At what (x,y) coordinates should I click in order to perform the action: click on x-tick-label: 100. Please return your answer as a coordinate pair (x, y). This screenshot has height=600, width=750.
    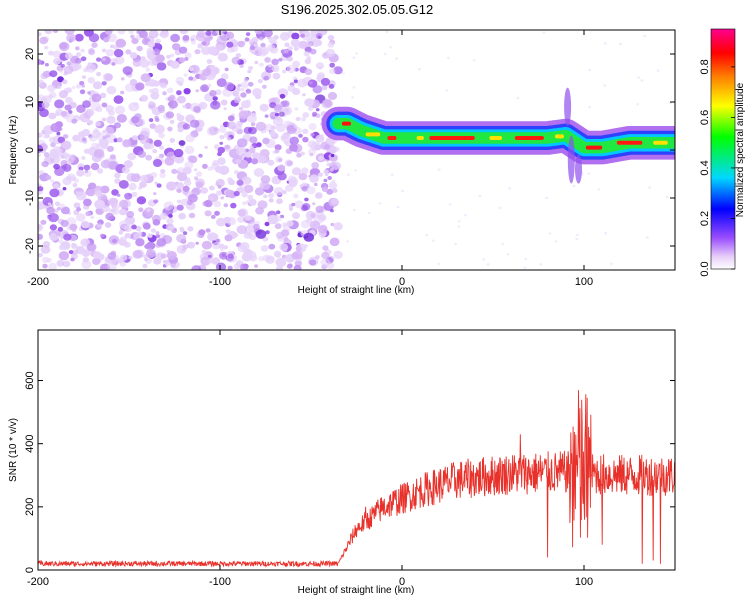
    Looking at the image, I should click on (584, 582).